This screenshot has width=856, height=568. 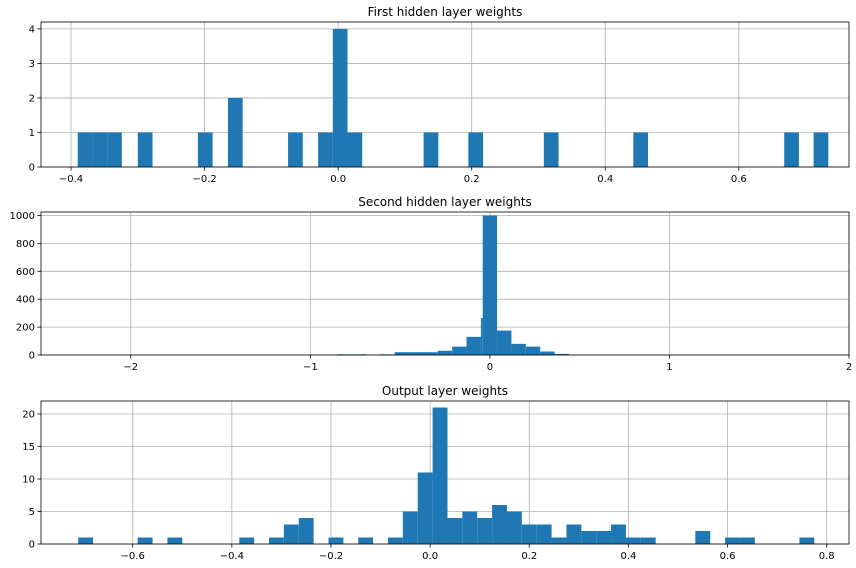 I want to click on y-tick-label: 15, so click(x=28, y=447).